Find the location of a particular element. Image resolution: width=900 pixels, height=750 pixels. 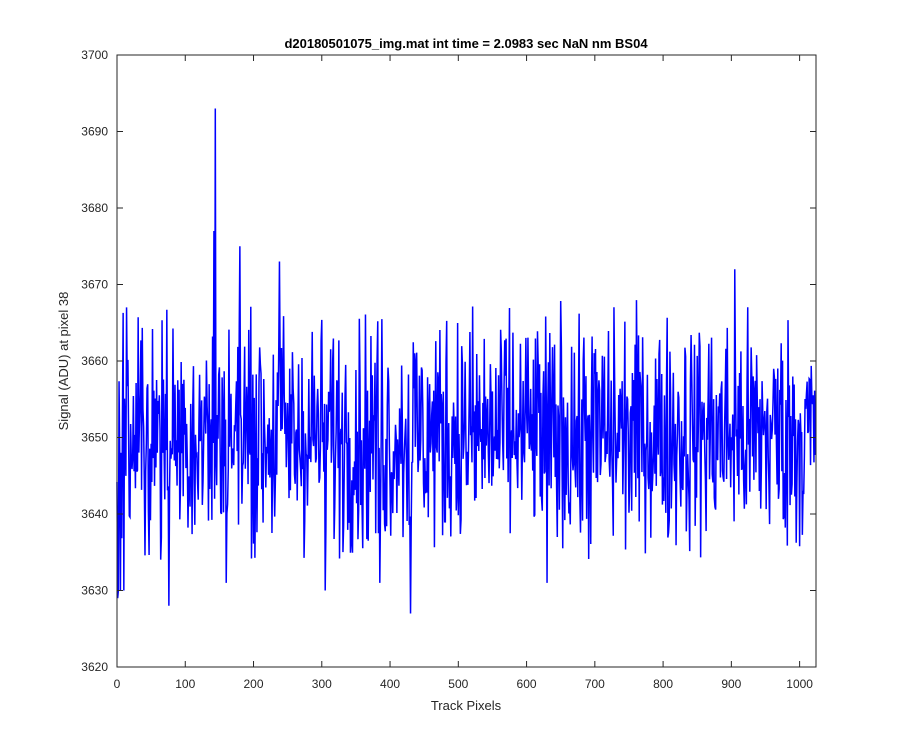

y-tick-label: 3630 is located at coordinates (94, 591).